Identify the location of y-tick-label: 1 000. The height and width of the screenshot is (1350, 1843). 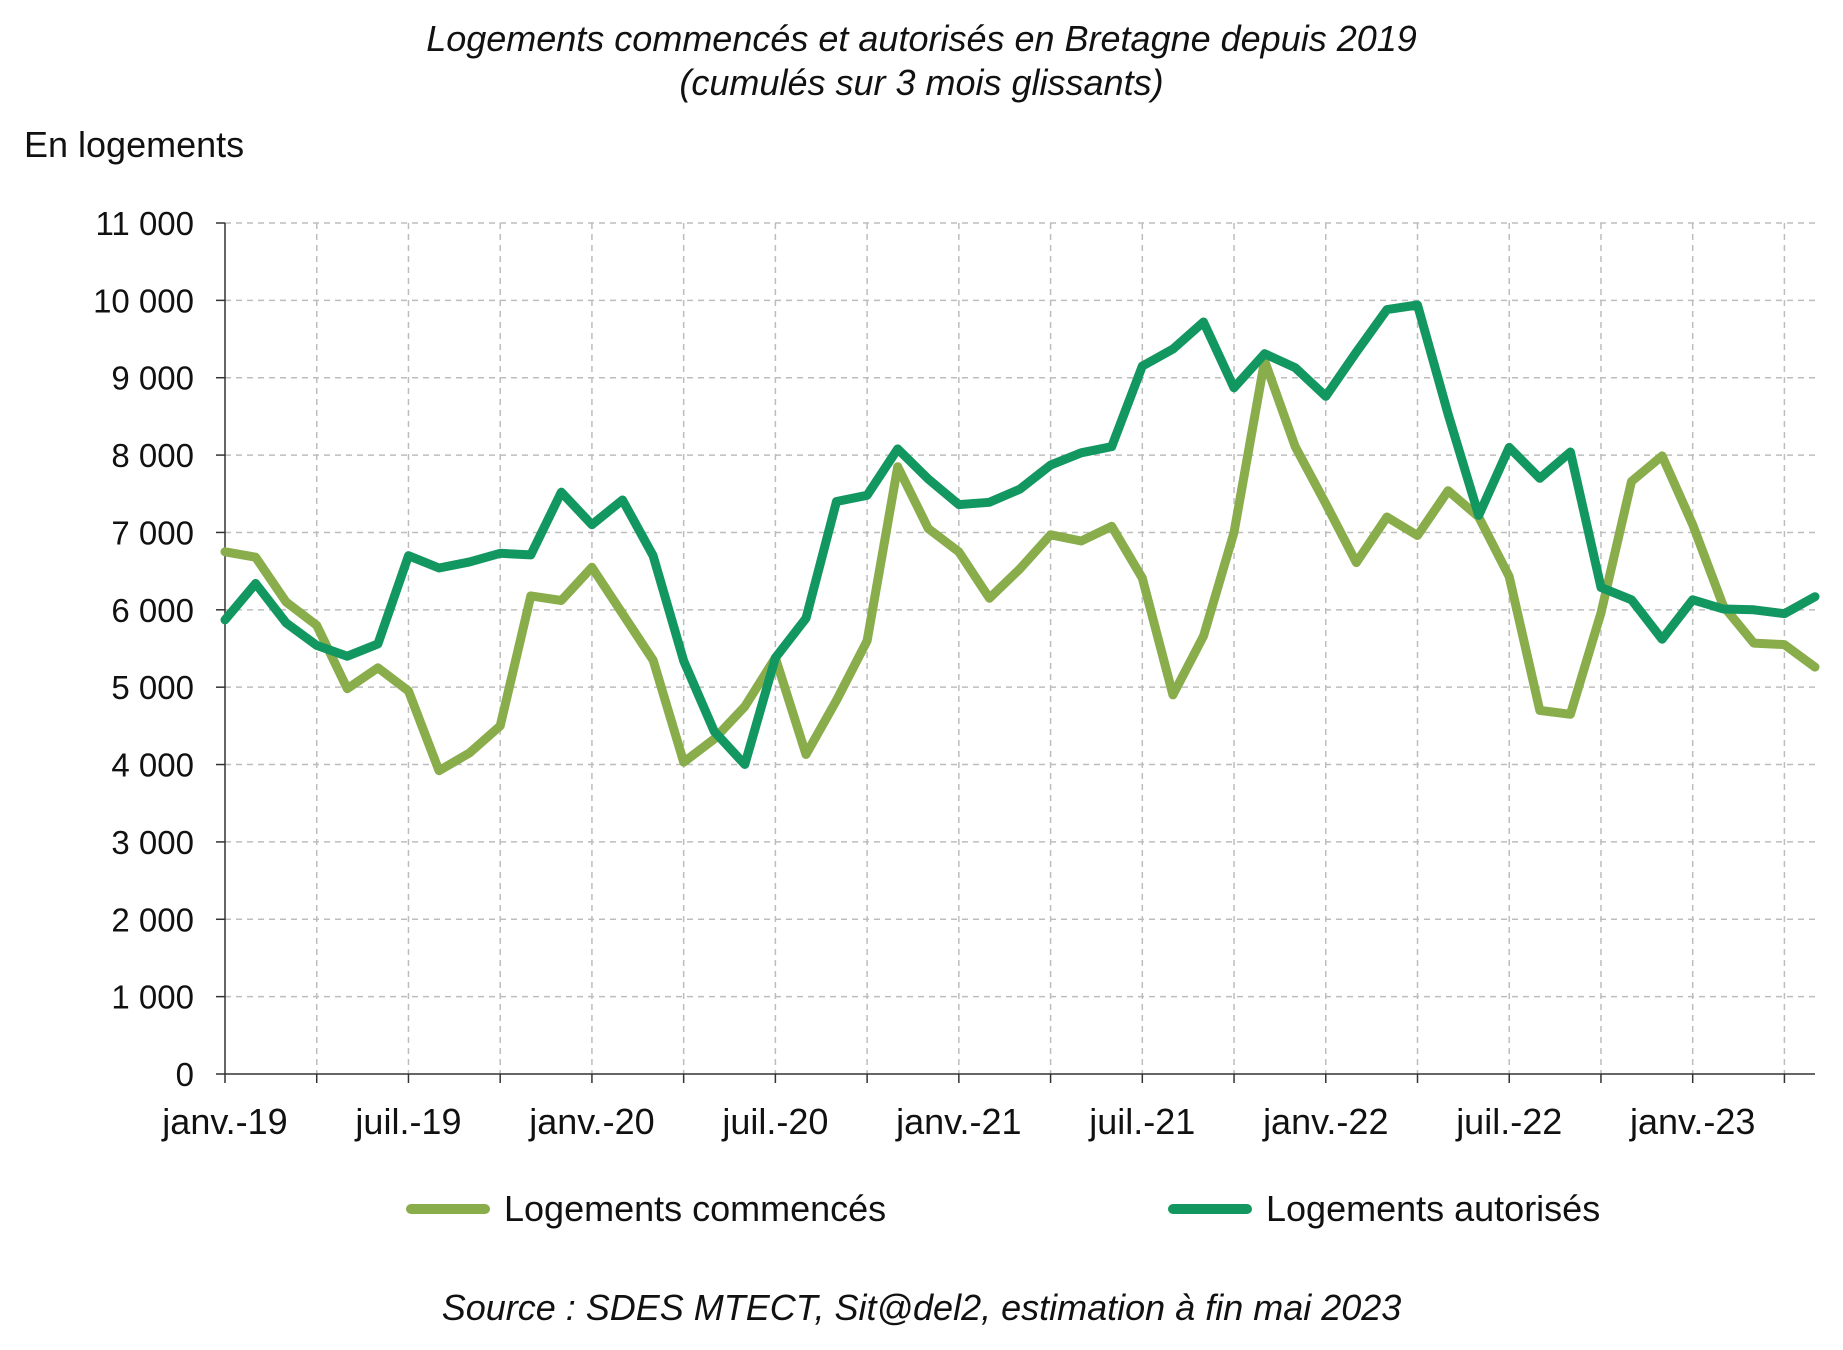
(152, 997).